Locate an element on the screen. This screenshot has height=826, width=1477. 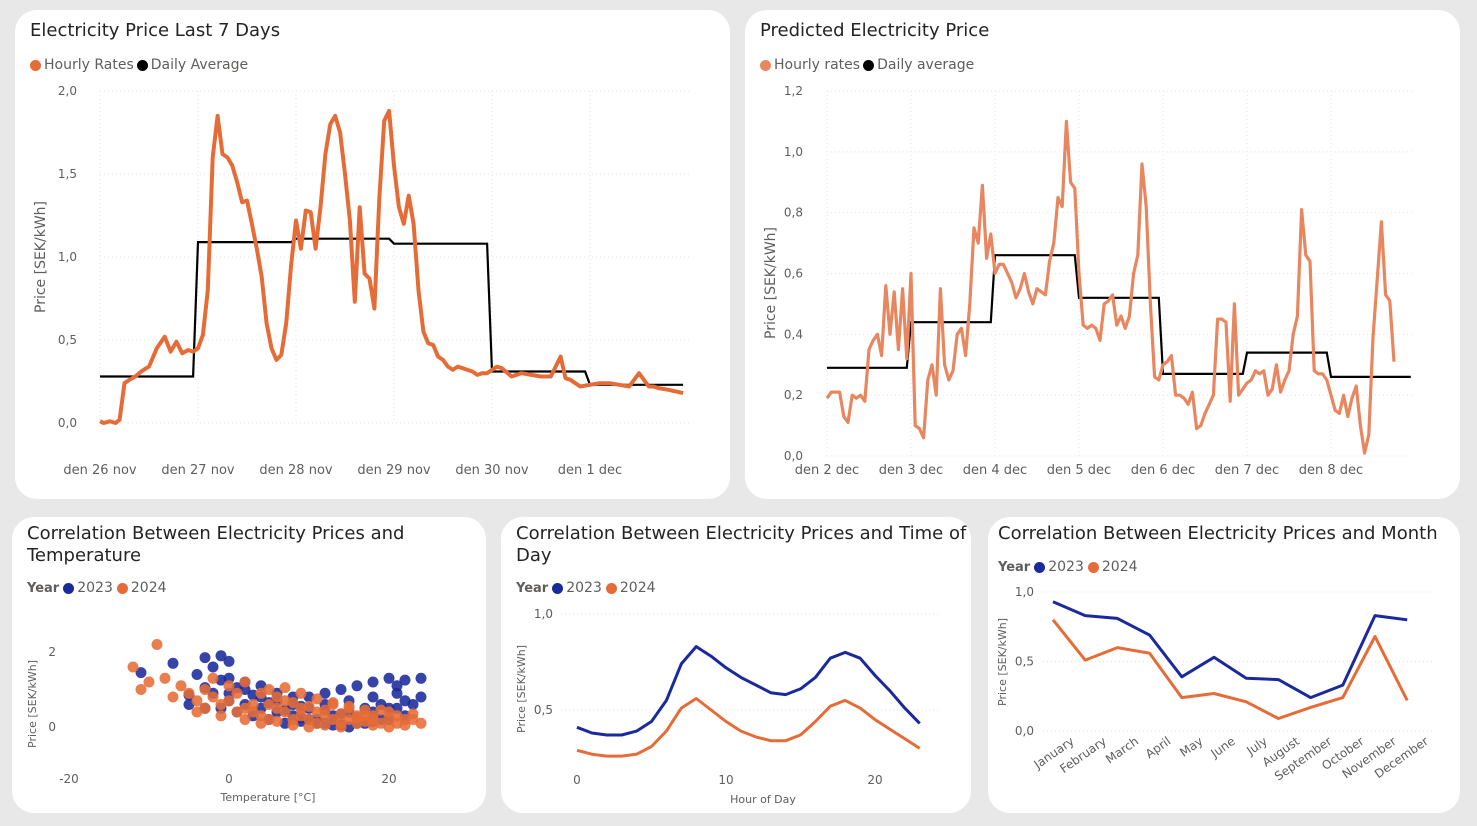
x-tick-label: 10 is located at coordinates (725, 780).